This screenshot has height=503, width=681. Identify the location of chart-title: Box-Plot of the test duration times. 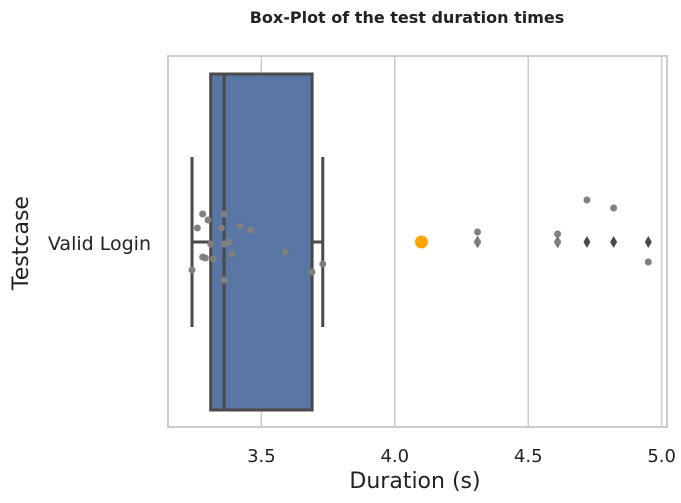
(407, 17).